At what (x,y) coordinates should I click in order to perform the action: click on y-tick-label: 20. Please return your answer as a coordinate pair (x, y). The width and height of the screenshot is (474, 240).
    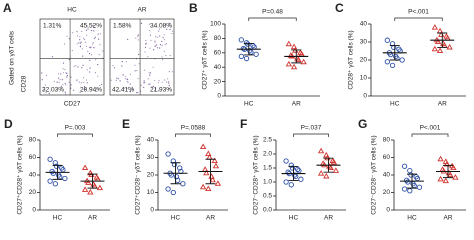
    Looking at the image, I should click on (33, 192).